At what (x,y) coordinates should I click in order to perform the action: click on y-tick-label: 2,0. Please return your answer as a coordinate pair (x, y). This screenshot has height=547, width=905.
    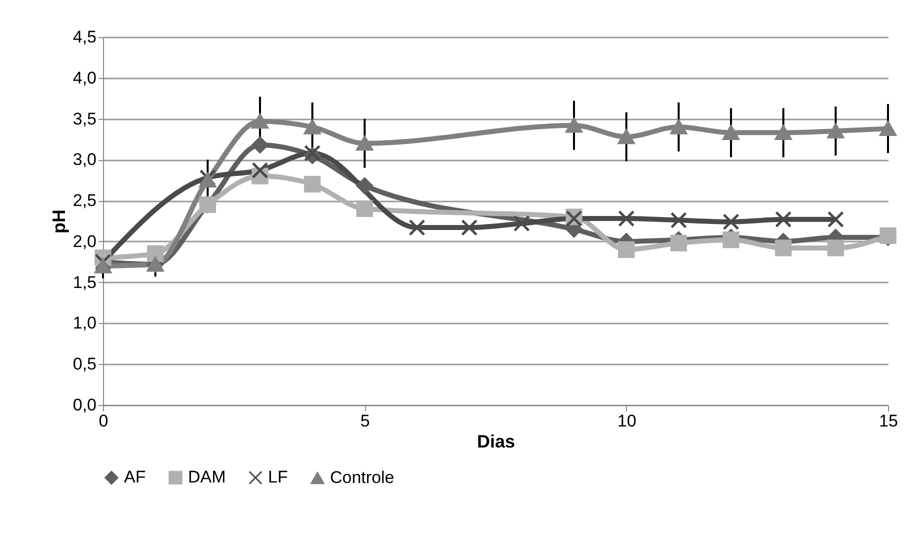
    Looking at the image, I should click on (84, 241).